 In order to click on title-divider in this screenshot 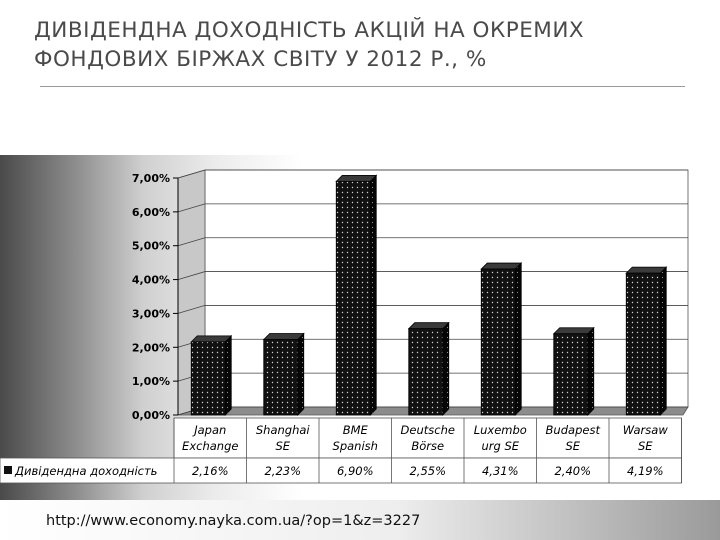, I will do `click(362, 86)`.